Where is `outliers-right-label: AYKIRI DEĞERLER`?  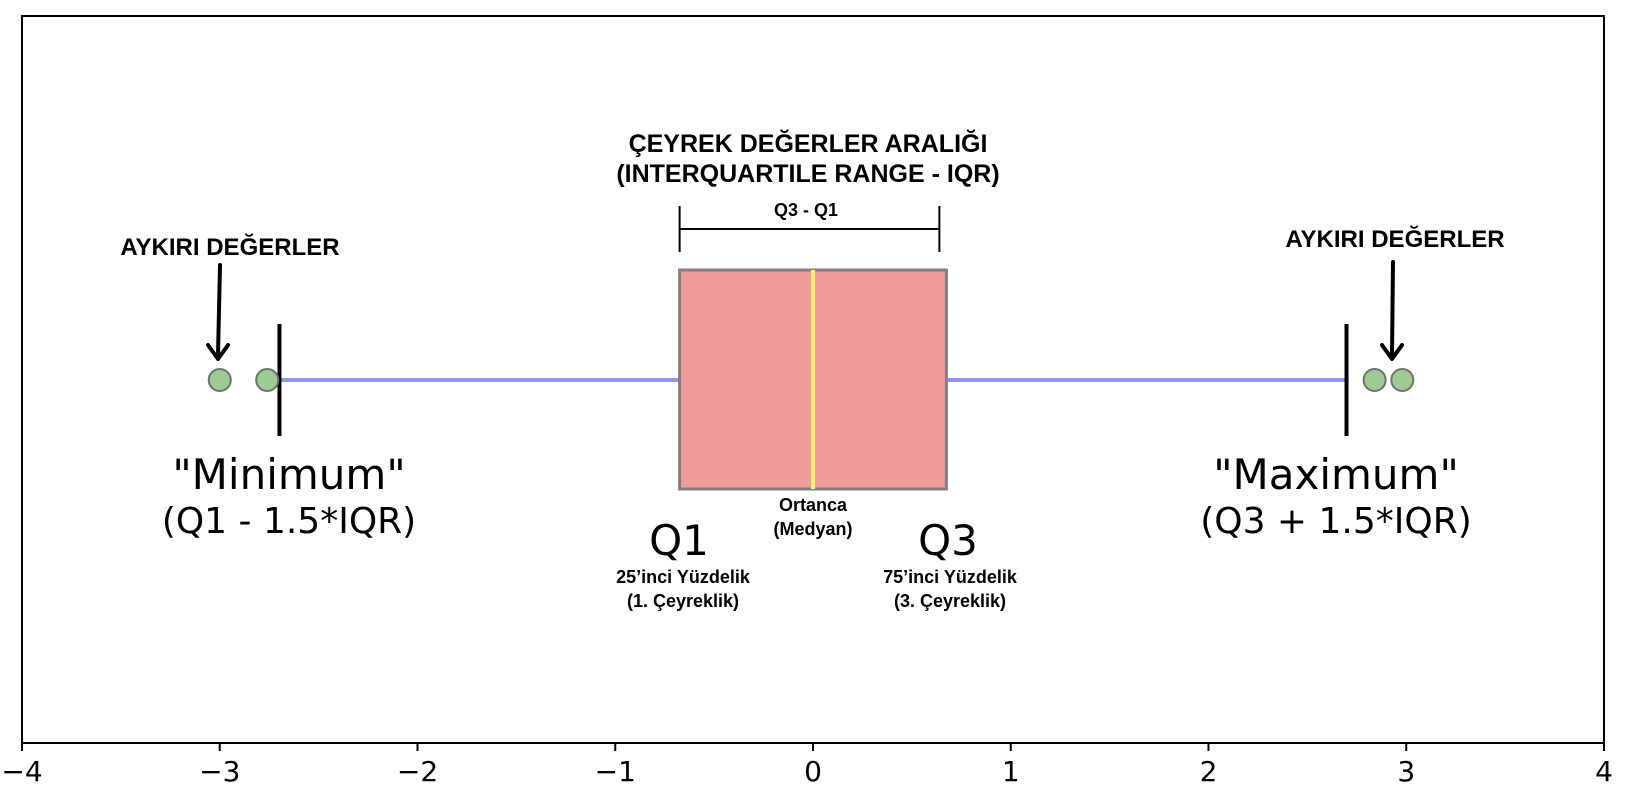
outliers-right-label: AYKIRI DEĞERLER is located at coordinates (1394, 239).